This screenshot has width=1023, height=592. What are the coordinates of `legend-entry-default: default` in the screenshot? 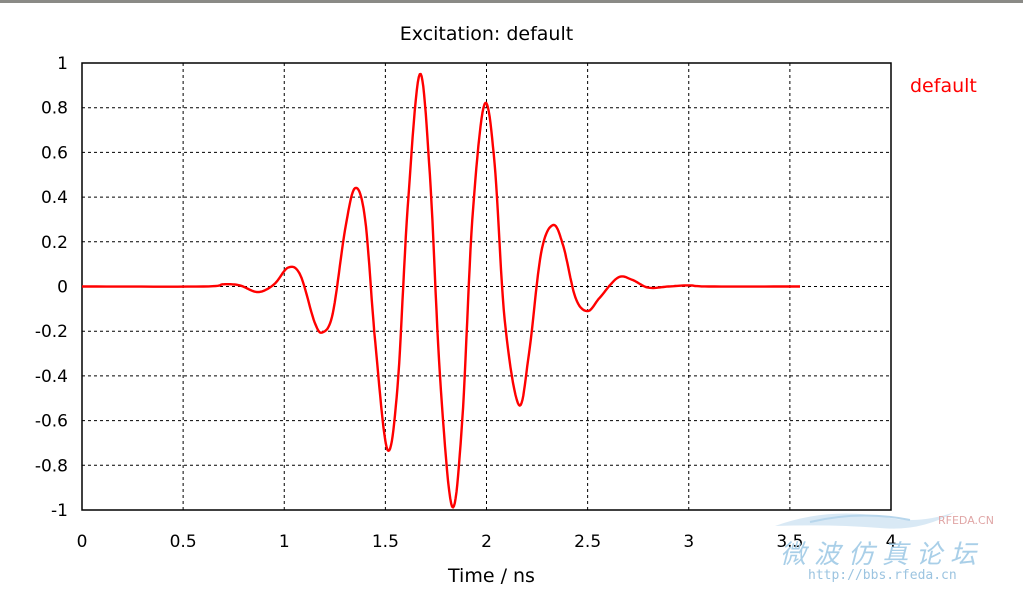 It's located at (943, 86).